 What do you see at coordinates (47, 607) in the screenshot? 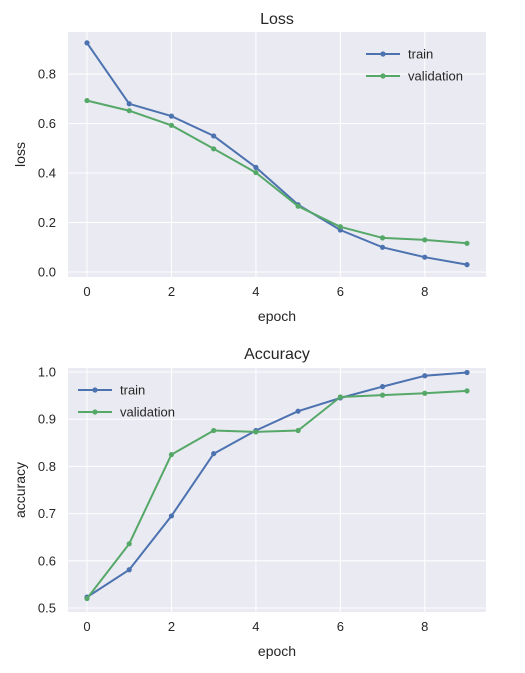
I see `y-tick-label: 0.5` at bounding box center [47, 607].